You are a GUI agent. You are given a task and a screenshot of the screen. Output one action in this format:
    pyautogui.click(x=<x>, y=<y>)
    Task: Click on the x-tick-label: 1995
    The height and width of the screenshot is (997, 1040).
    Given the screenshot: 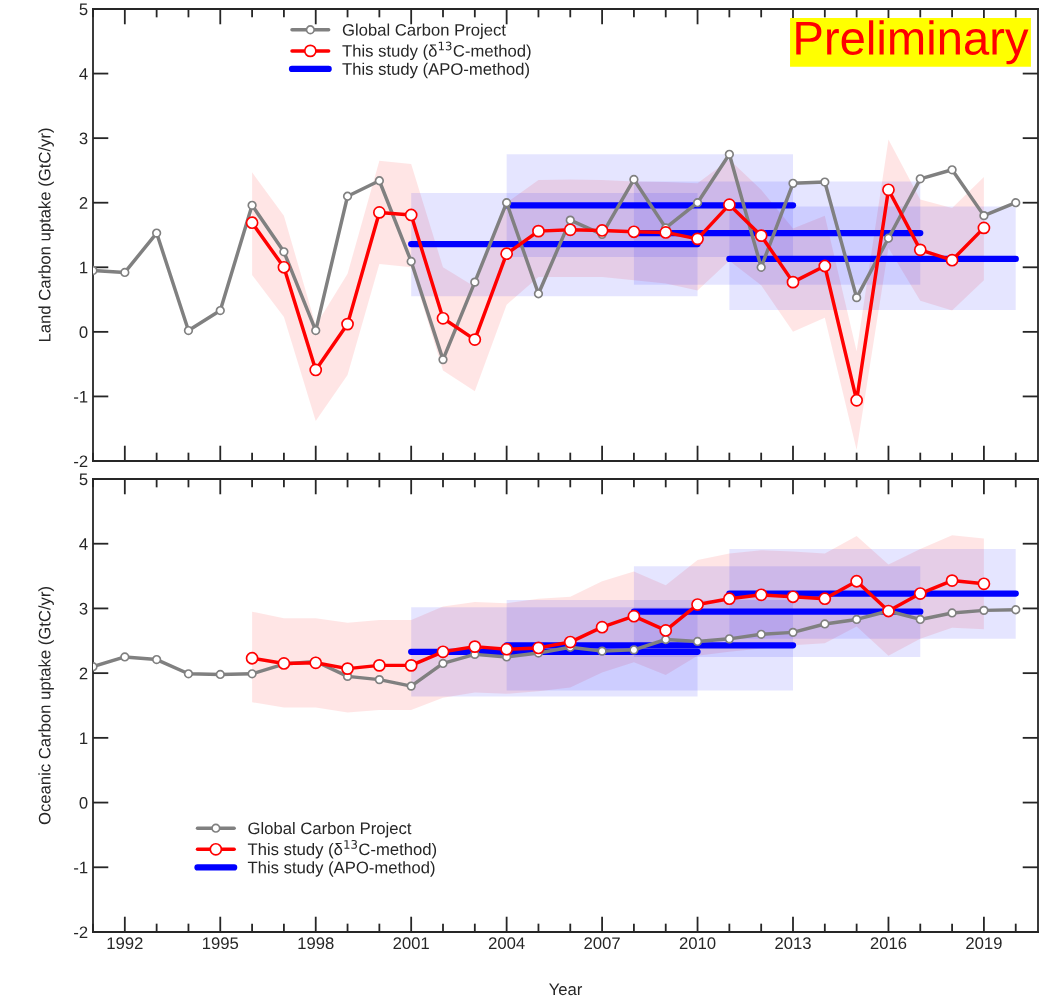 What is the action you would take?
    pyautogui.click(x=221, y=943)
    